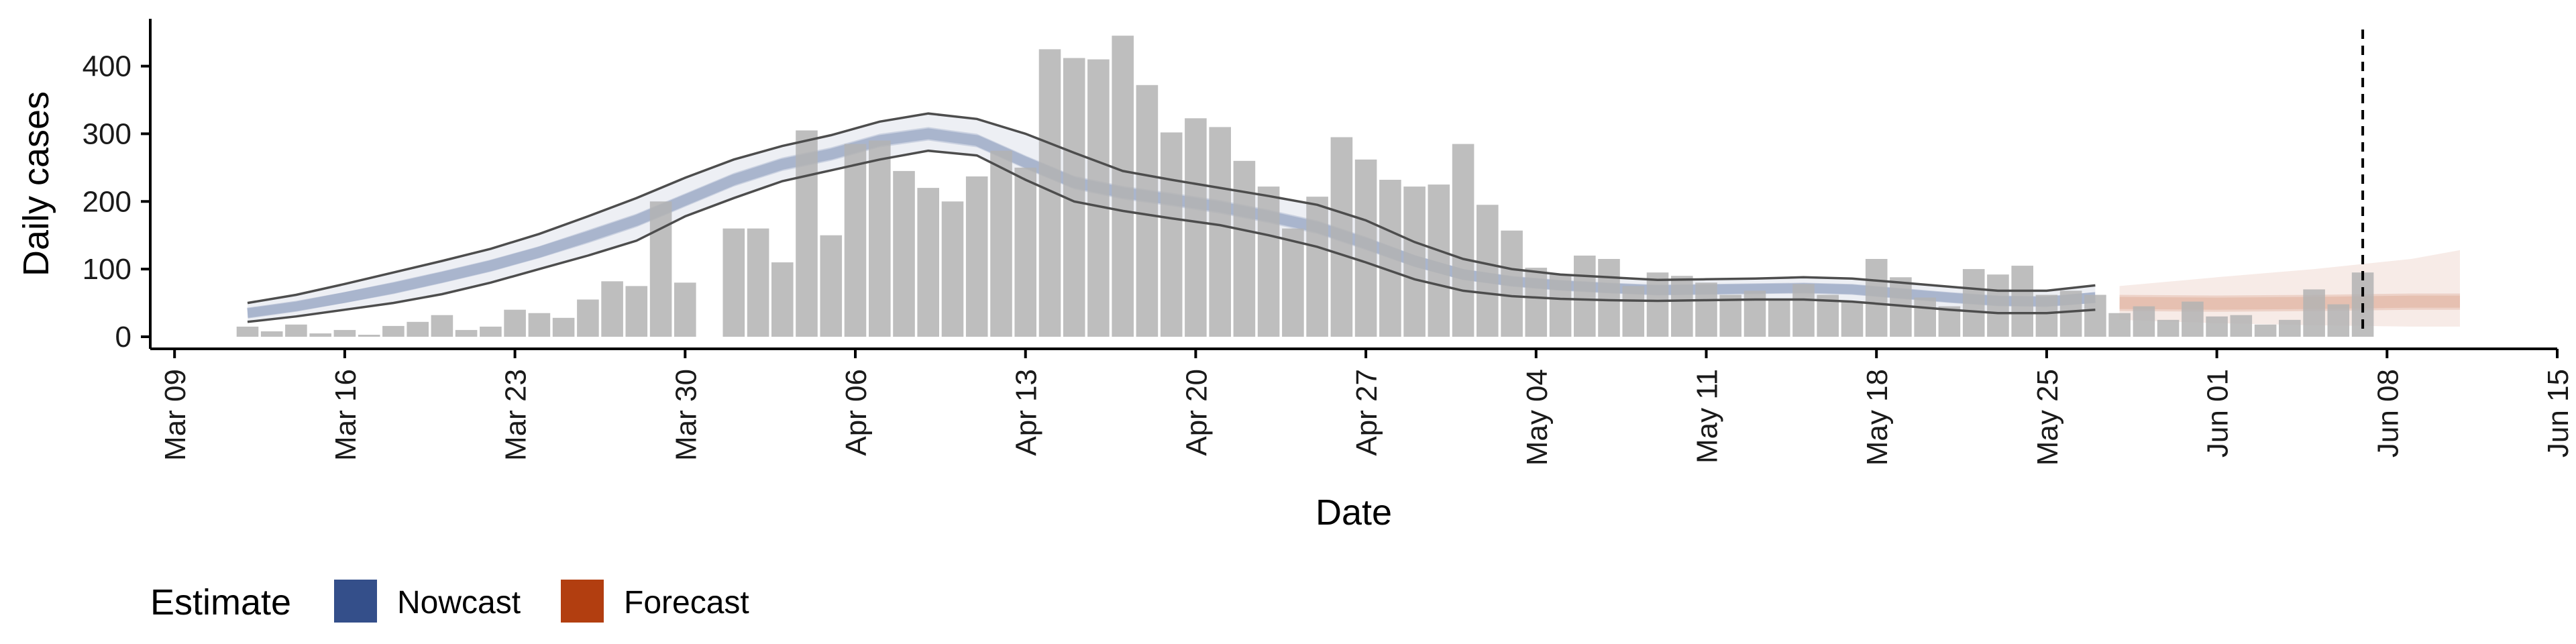  I want to click on y-axis-title: Daily cases, so click(36, 183).